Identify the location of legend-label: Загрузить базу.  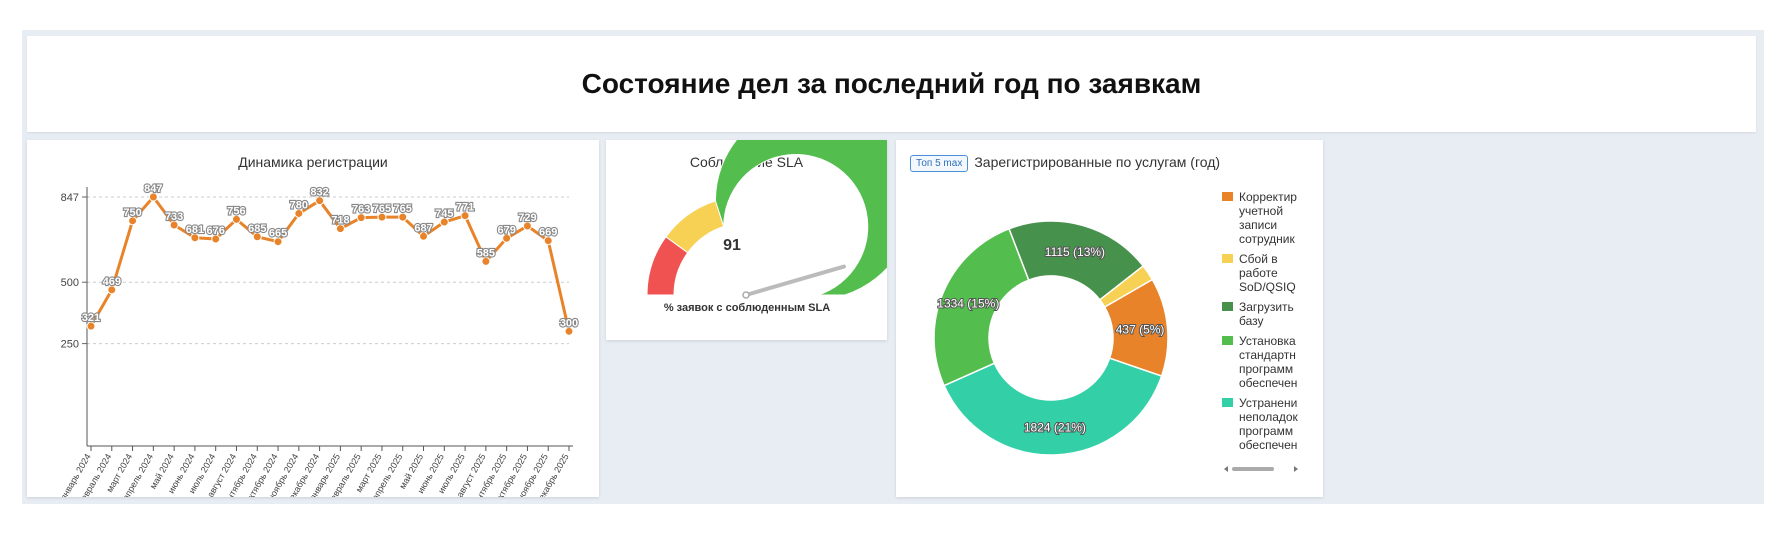
(1266, 314).